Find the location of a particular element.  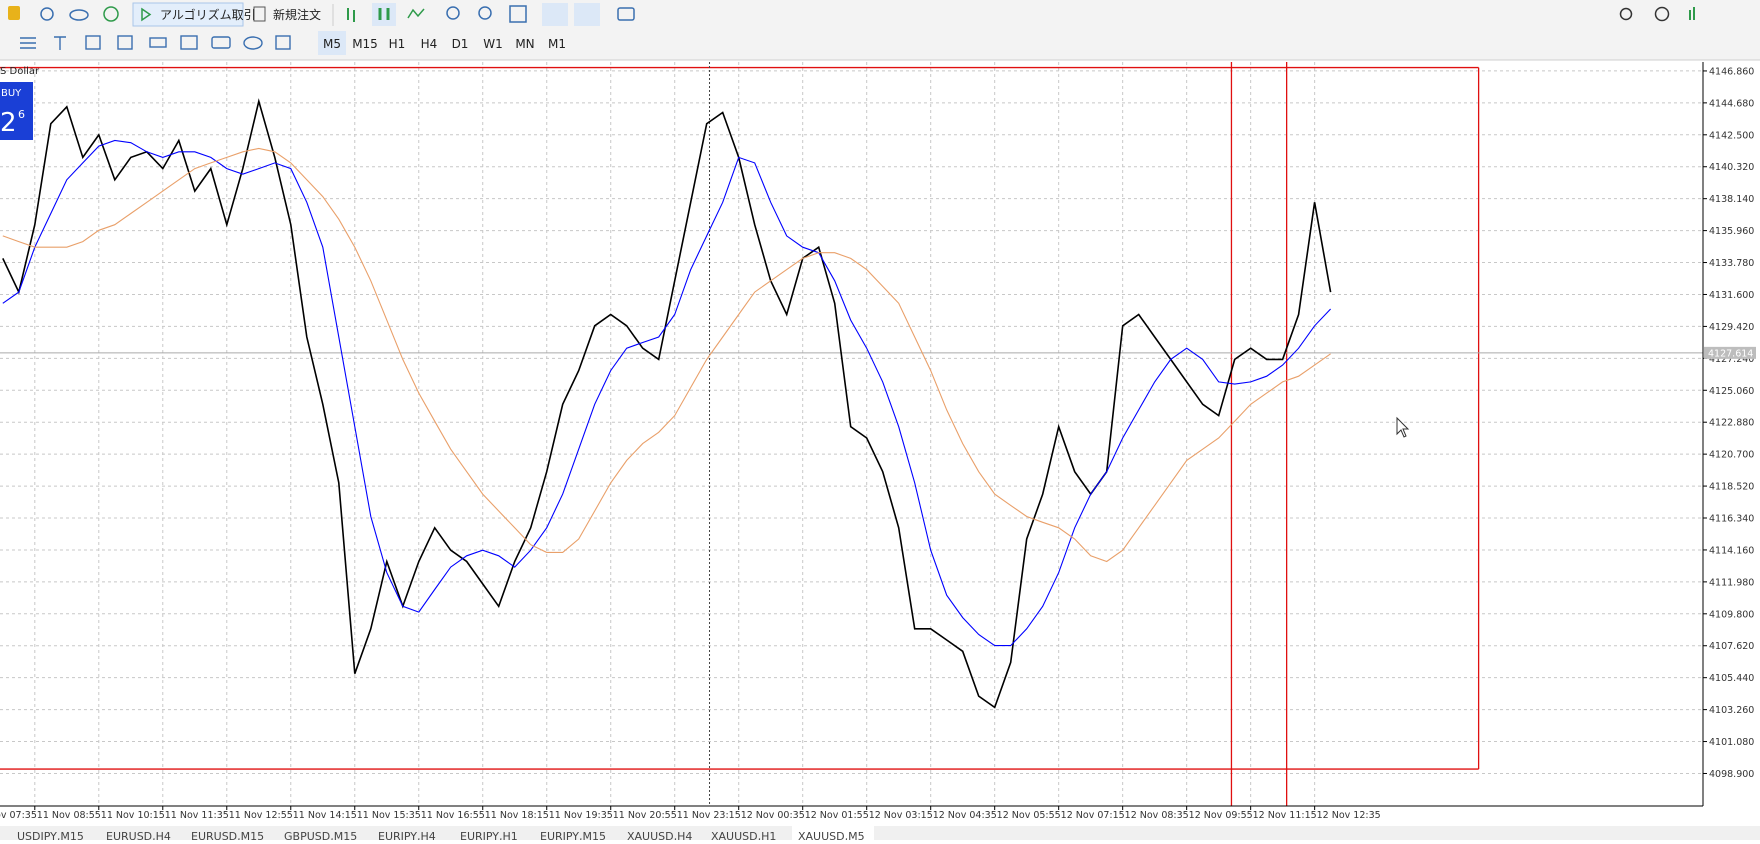

x-tick-label: 11 Nov 08:55 is located at coordinates (69, 815).